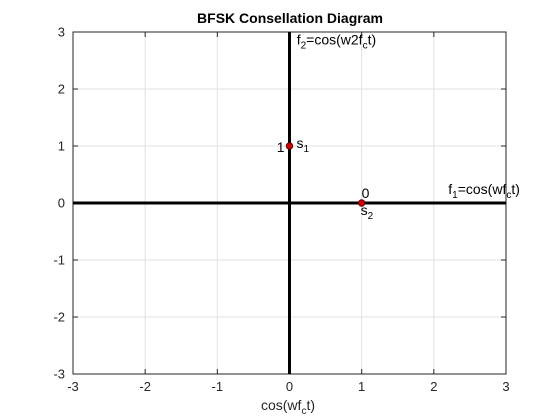  What do you see at coordinates (281, 405) in the screenshot?
I see `x-axis-label-main: cos(wf` at bounding box center [281, 405].